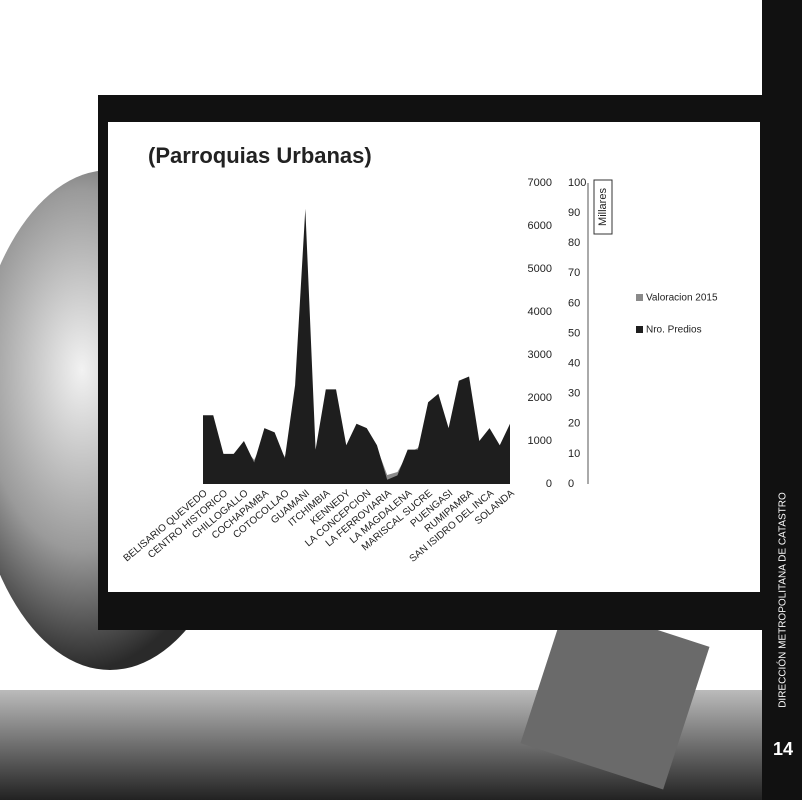 This screenshot has height=800, width=802. Describe the element at coordinates (574, 243) in the screenshot. I see `y2-tick-label: 80` at that location.